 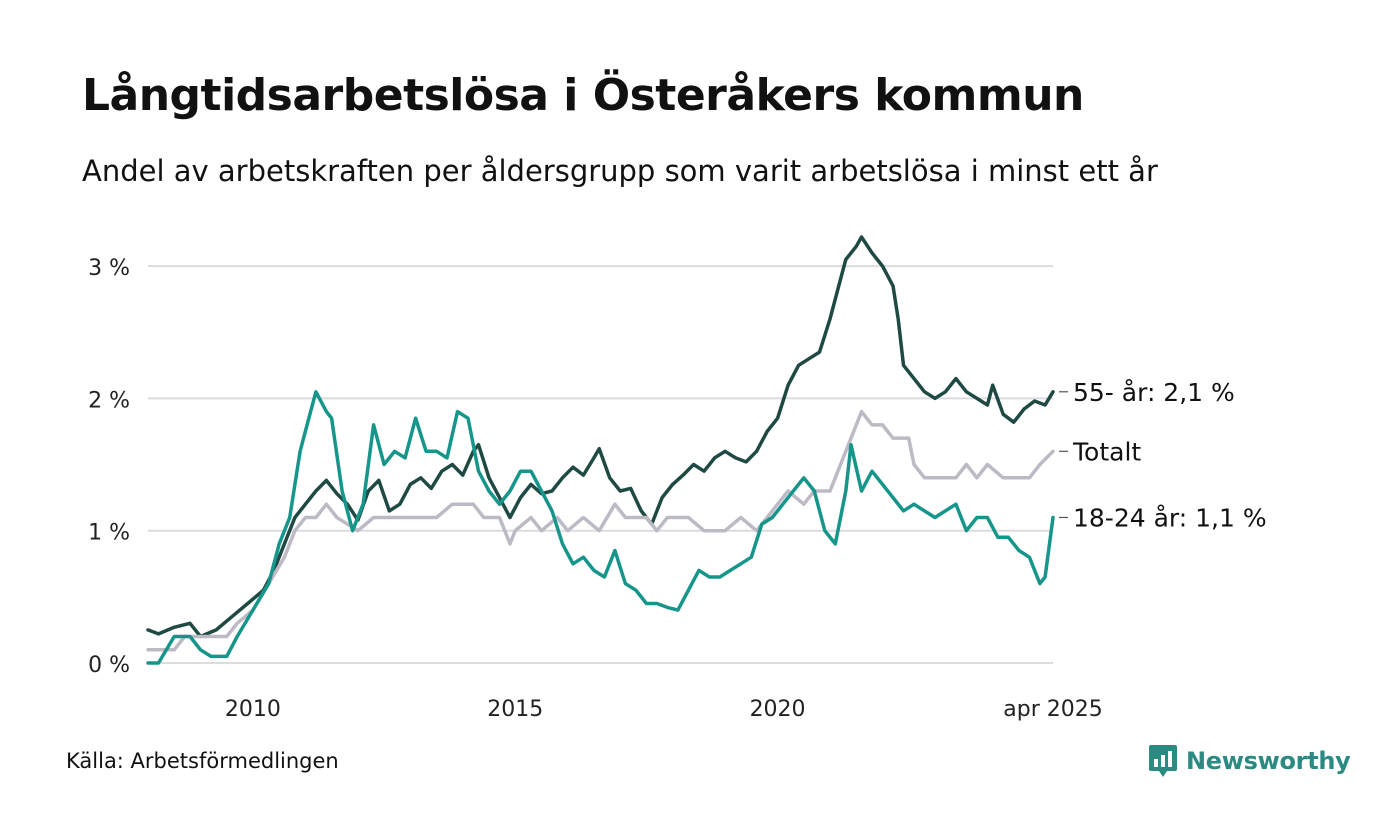 What do you see at coordinates (109, 400) in the screenshot?
I see `y-tick-label: 2 %` at bounding box center [109, 400].